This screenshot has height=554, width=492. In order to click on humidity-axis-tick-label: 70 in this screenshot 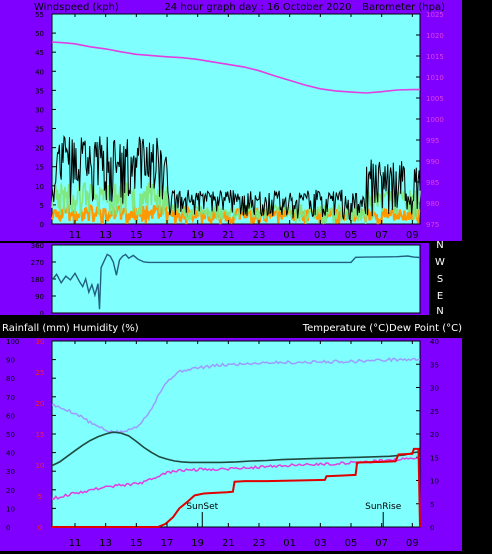, I will do `click(10, 398)`.